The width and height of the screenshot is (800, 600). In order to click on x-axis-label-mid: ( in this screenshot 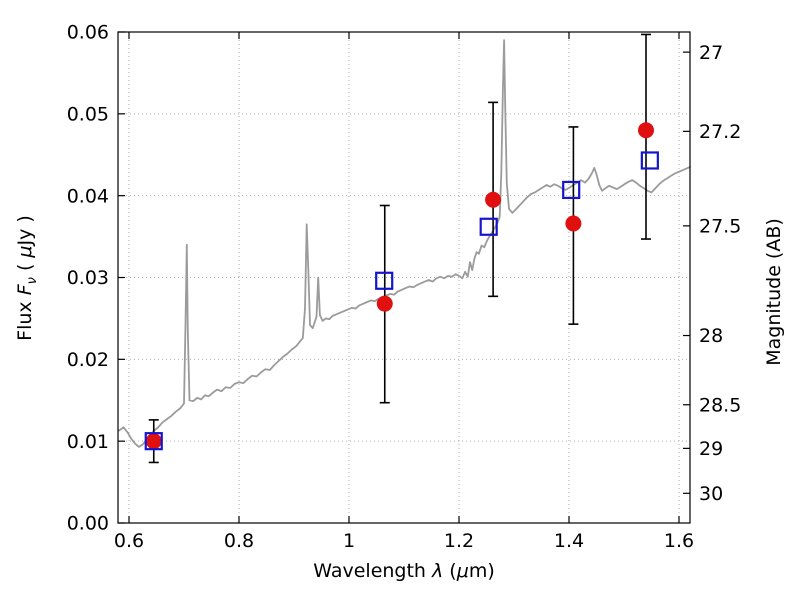, I will do `click(450, 571)`.